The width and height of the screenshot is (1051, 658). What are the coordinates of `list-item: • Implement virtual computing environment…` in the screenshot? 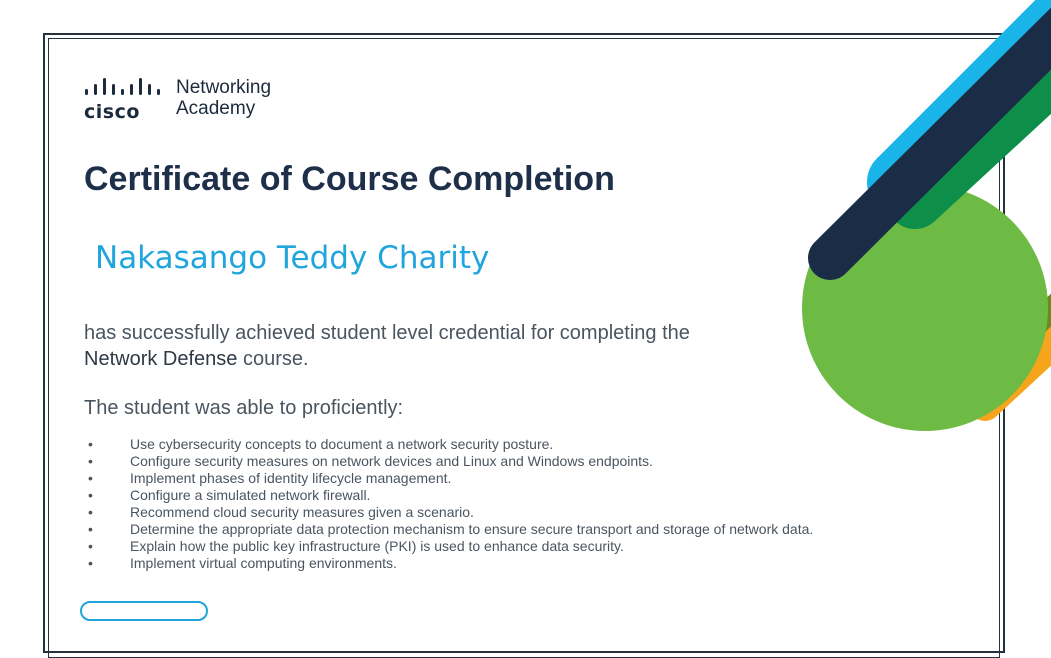 It's located at (242, 563).